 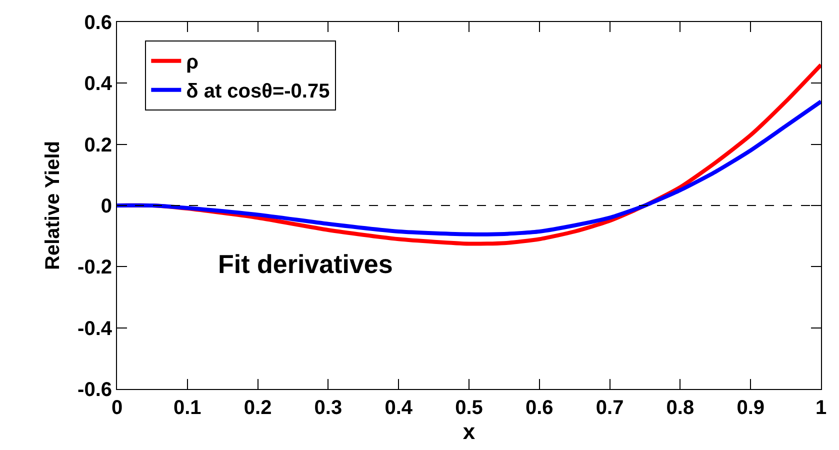 I want to click on x-tick-label: 0.2, so click(x=258, y=408).